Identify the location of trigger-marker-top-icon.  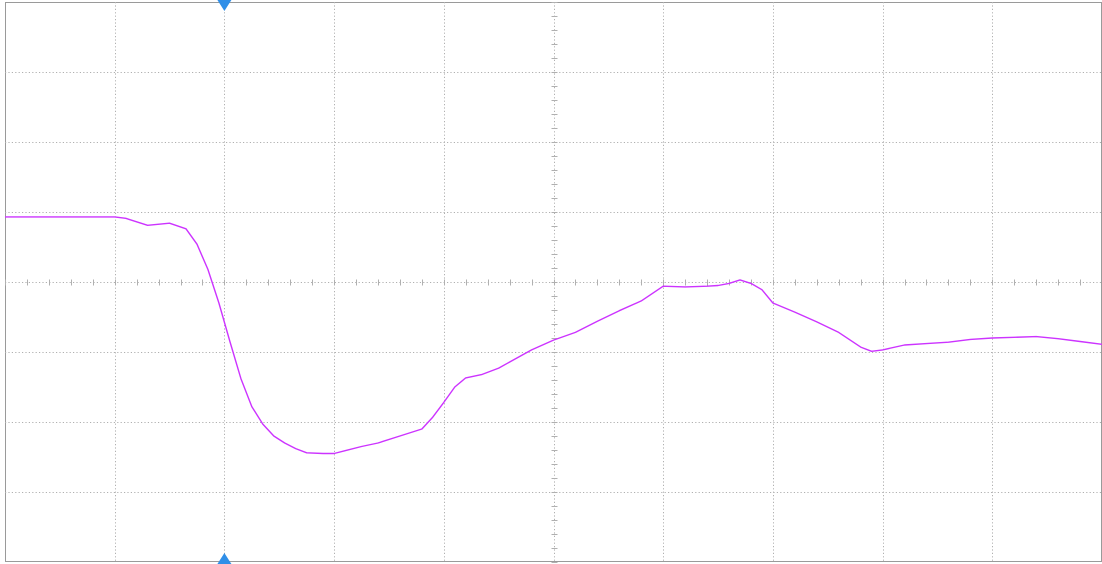
(224, 5).